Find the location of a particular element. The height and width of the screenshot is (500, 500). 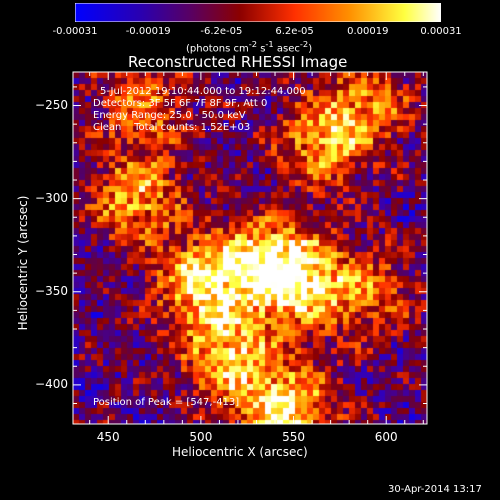

x-tick-label: 500 is located at coordinates (201, 437).